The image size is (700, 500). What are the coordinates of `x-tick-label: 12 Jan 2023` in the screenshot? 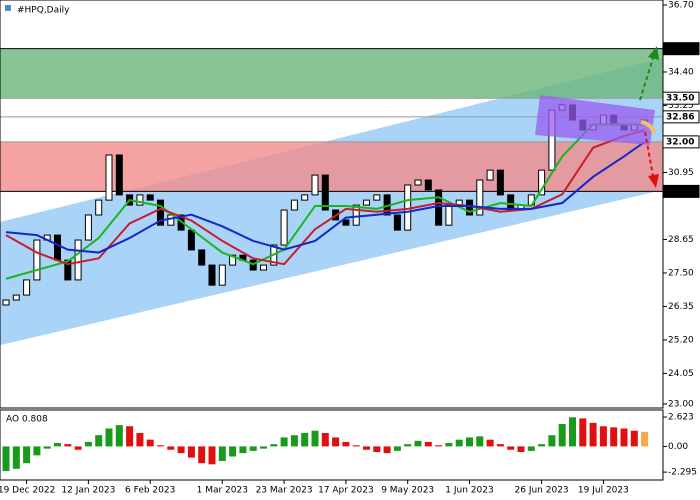 It's located at (88, 491).